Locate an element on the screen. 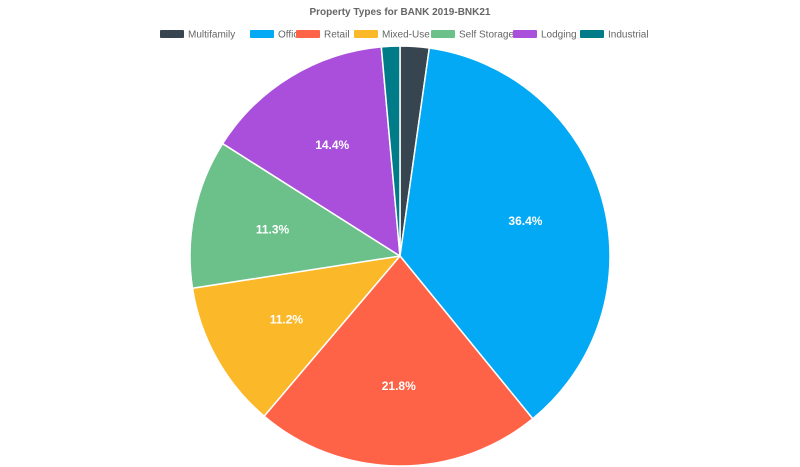 The height and width of the screenshot is (467, 800). legend-item-lodging: Lodging is located at coordinates (545, 35).